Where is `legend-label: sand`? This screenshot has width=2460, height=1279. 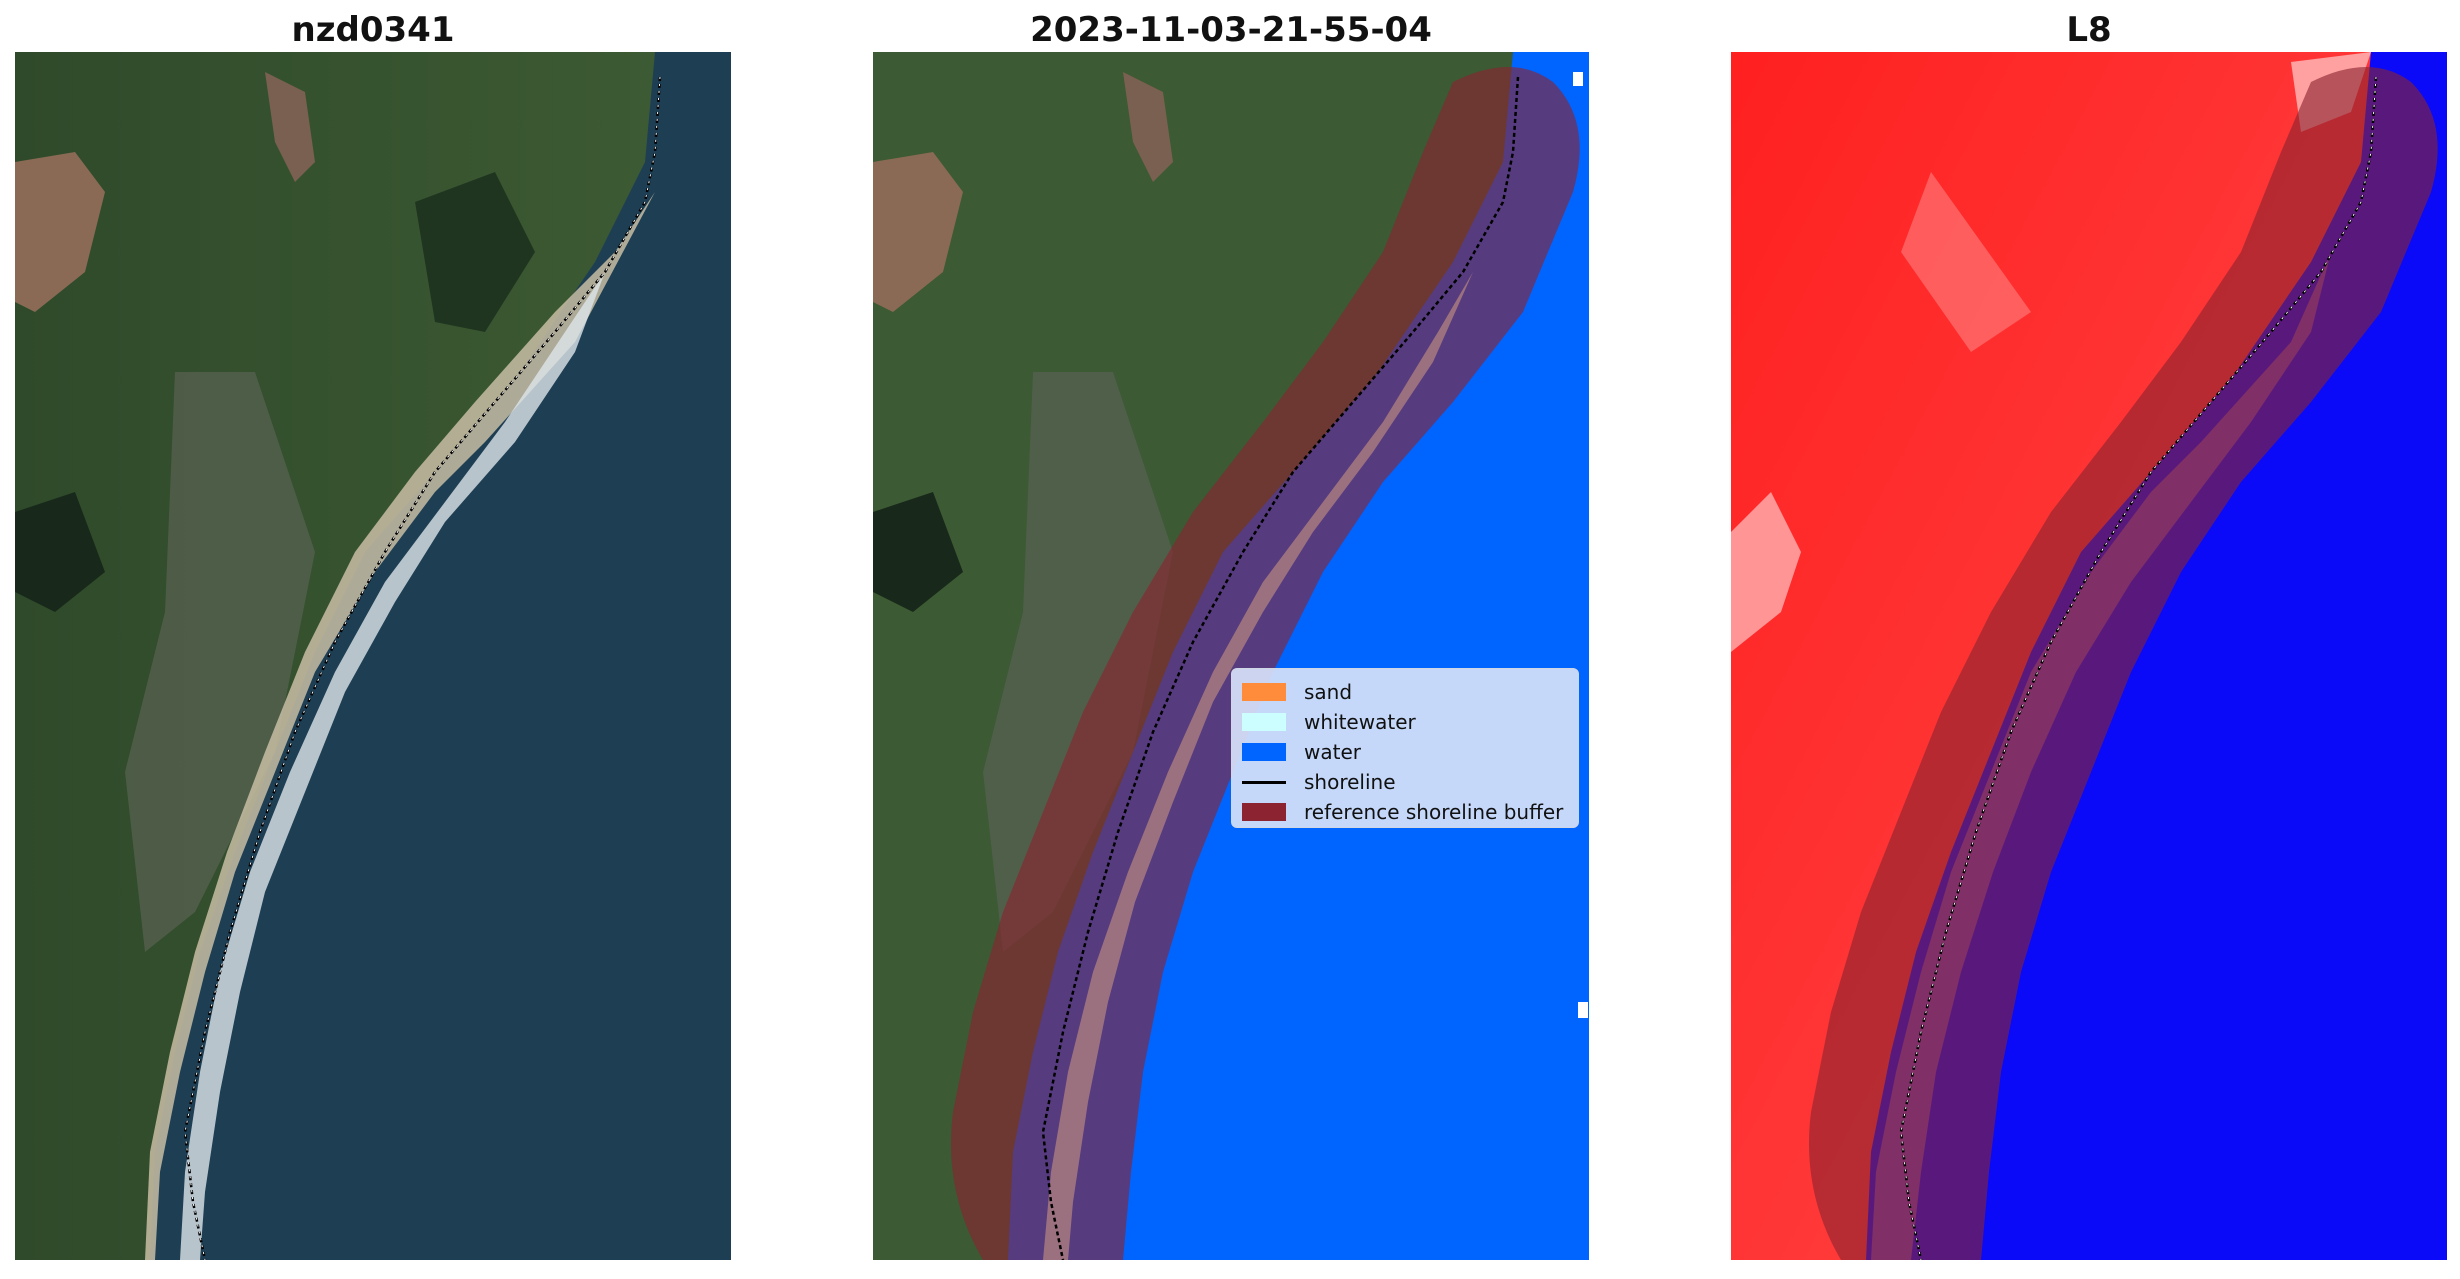
legend-label: sand is located at coordinates (1328, 692).